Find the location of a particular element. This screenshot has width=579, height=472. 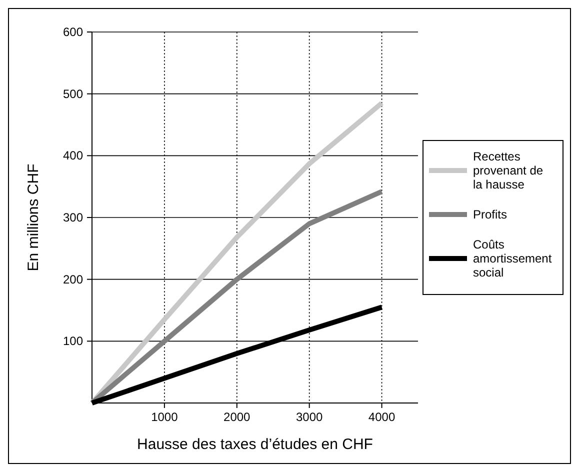

y-tick-label: 400 is located at coordinates (73, 155).